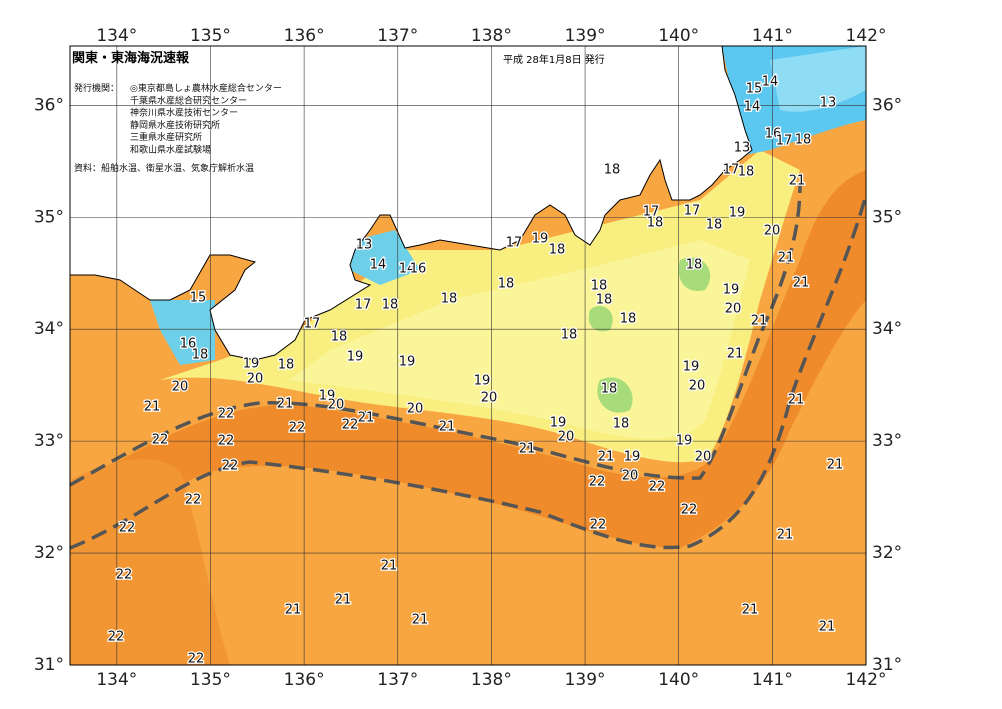 The height and width of the screenshot is (709, 1002). What do you see at coordinates (150, 562) in the screenshot?
I see `warm-area` at bounding box center [150, 562].